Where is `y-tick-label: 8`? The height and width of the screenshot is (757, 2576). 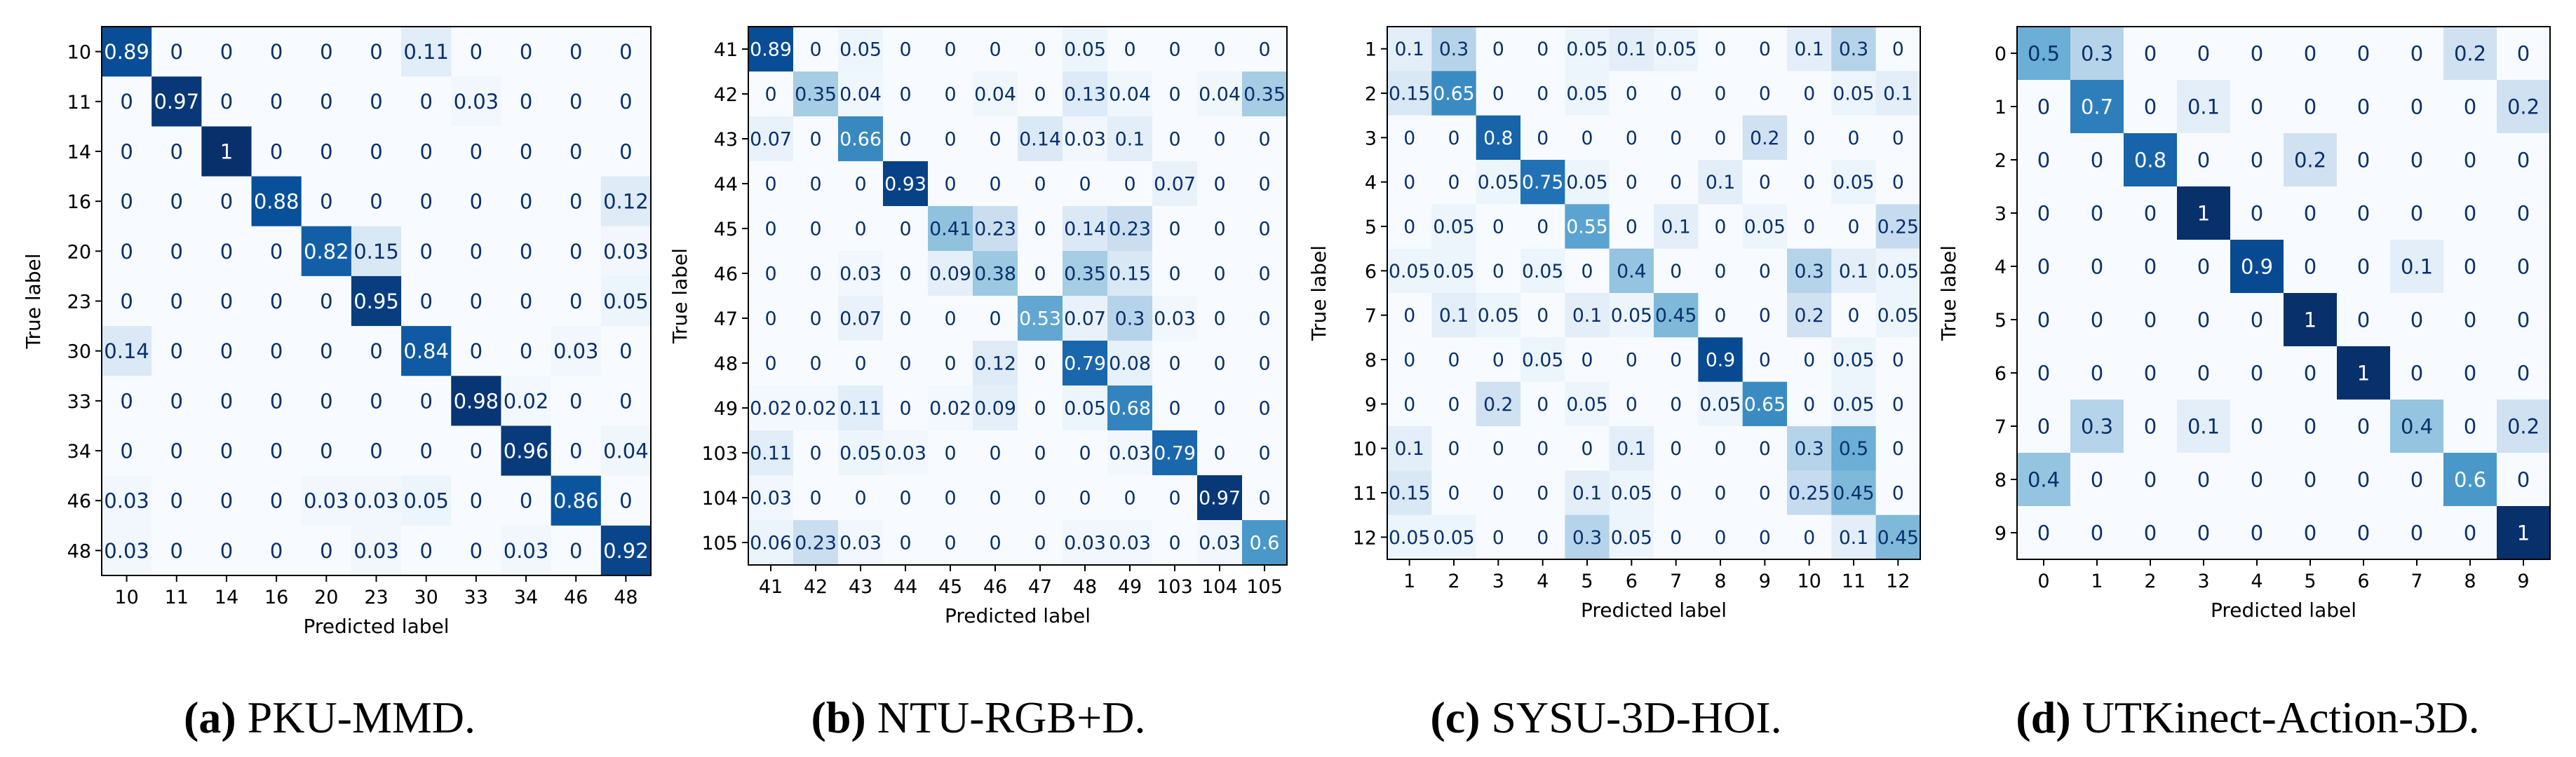
y-tick-label: 8 is located at coordinates (1371, 360).